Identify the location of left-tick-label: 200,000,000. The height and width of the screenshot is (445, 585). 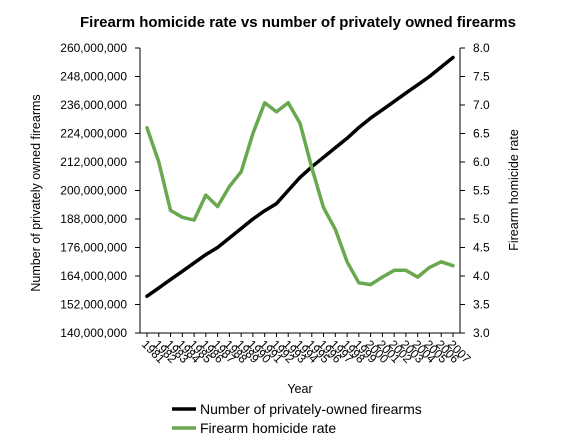
(93, 191).